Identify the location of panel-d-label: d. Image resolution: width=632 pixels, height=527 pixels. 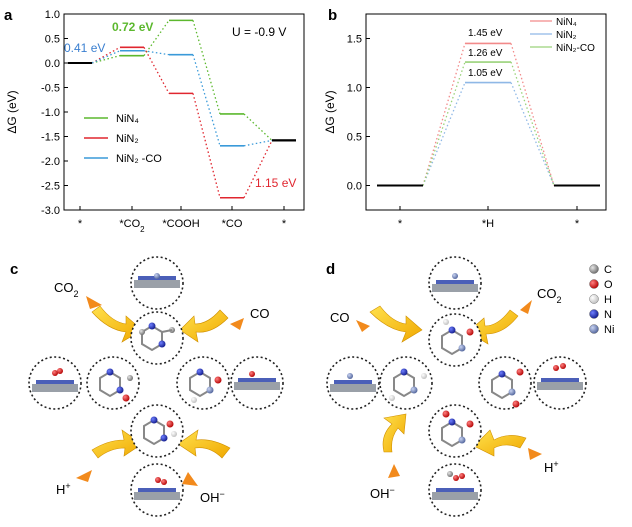
(330, 269).